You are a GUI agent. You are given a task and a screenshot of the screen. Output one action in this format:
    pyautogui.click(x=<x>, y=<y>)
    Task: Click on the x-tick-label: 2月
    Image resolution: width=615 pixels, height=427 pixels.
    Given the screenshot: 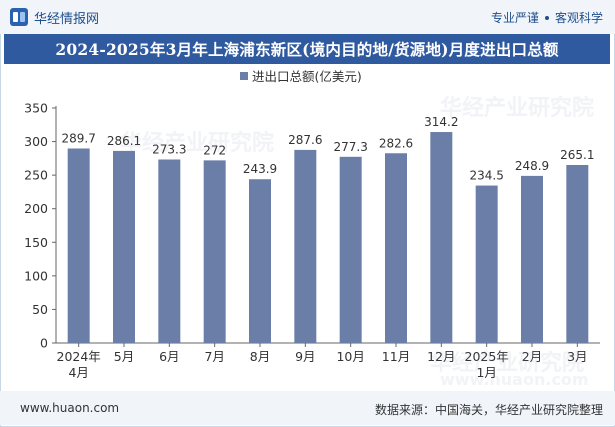 What is the action you would take?
    pyautogui.click(x=532, y=356)
    